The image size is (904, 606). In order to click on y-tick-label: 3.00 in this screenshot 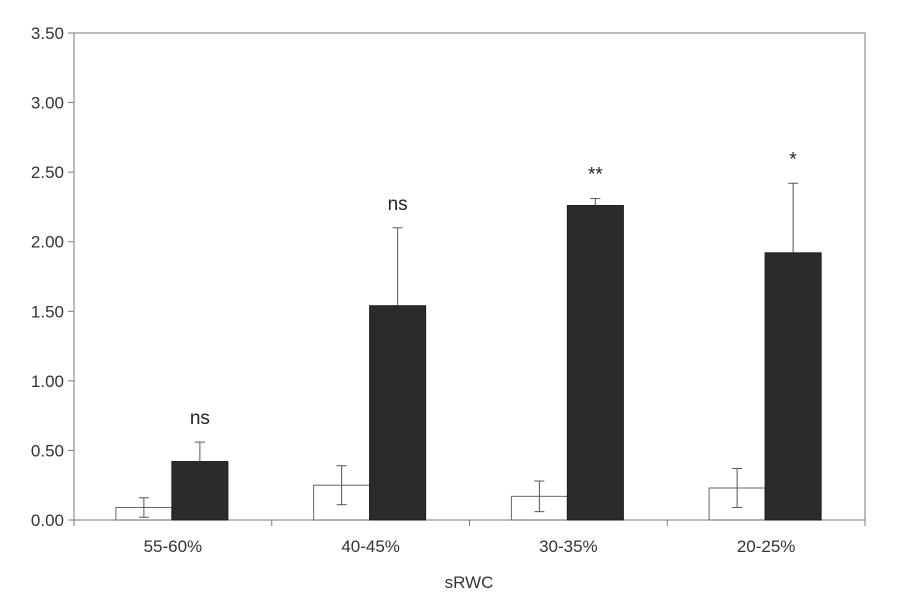, I will do `click(47, 103)`.